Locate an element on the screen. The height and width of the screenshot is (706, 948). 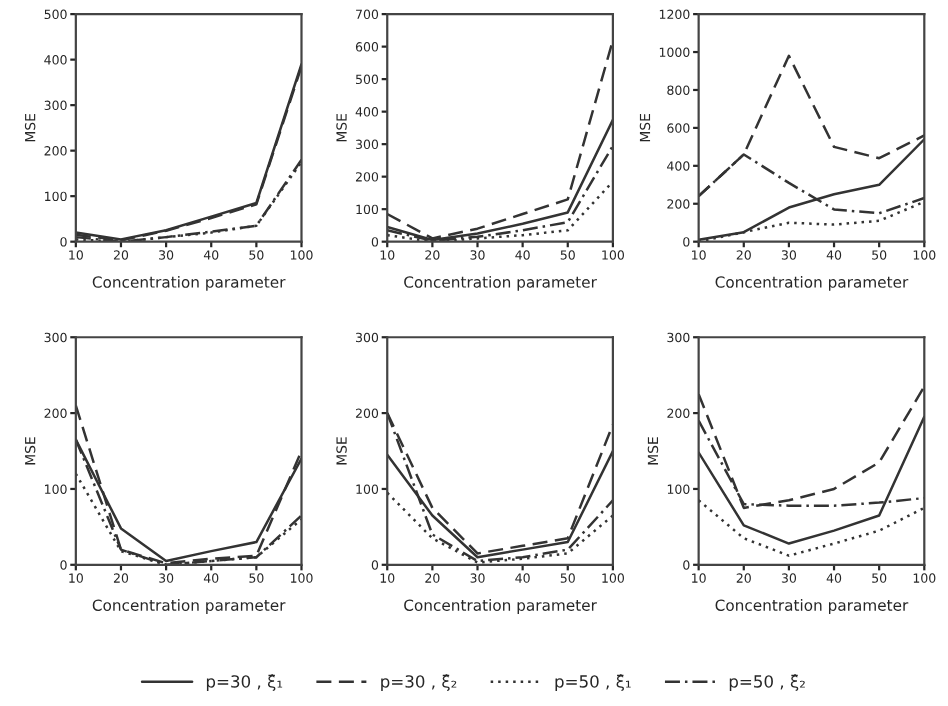
legend-label: p=30 , ξ̂₁ is located at coordinates (244, 682).